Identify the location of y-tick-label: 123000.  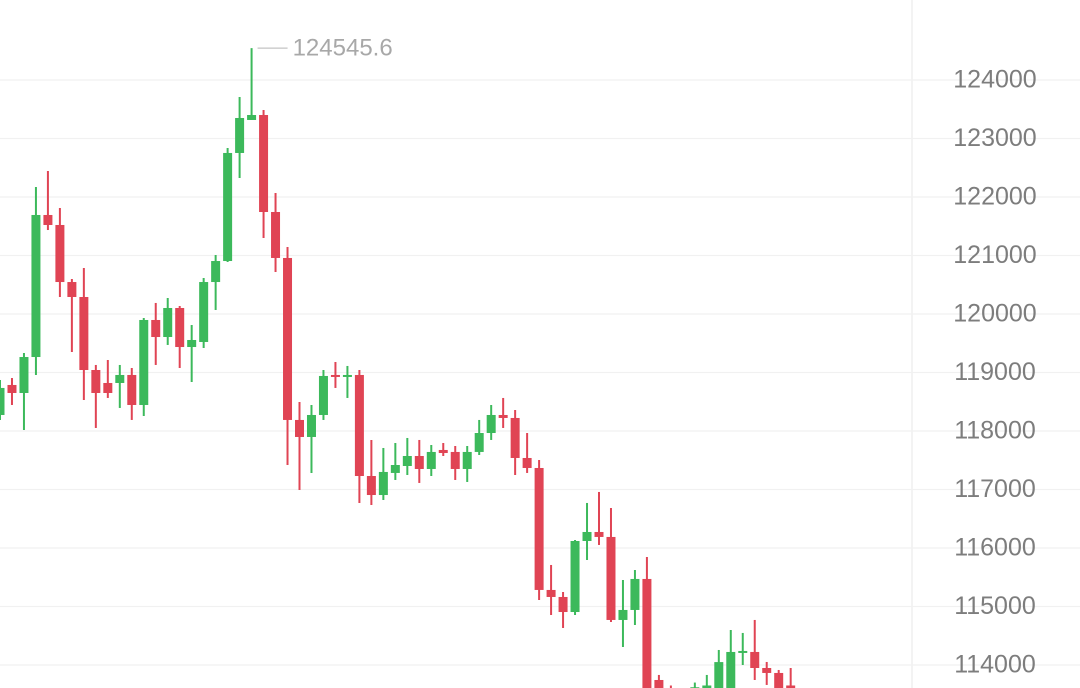
(994, 138).